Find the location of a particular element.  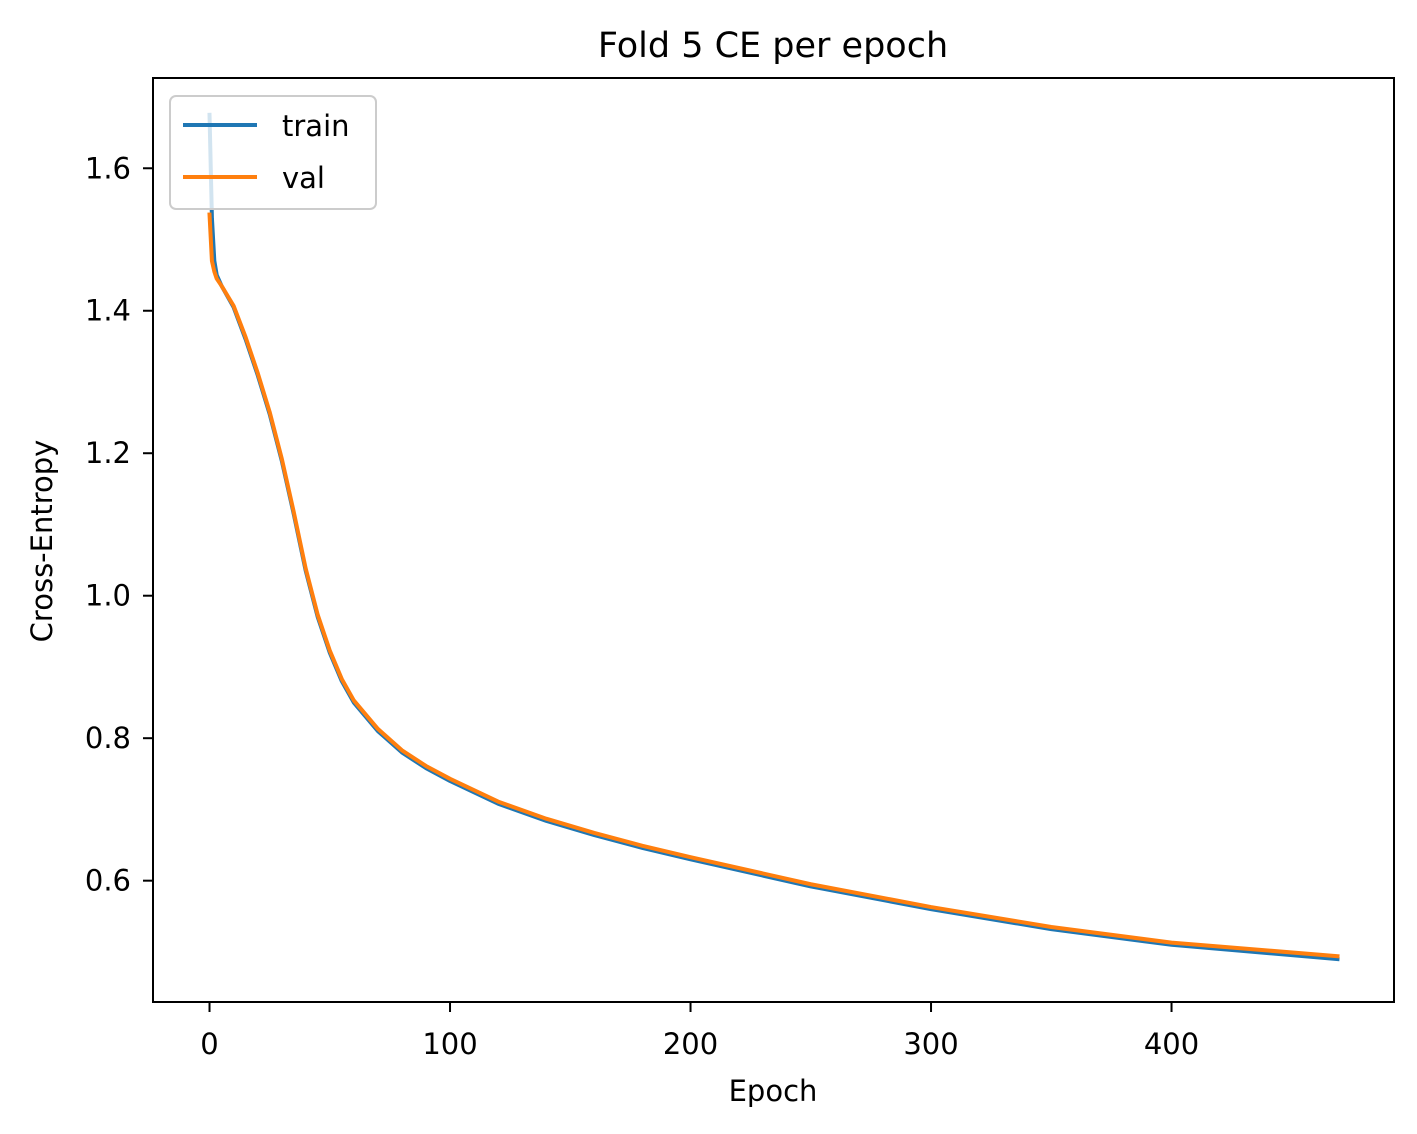

y-axis-label: Cross-Entropy is located at coordinates (42, 541).